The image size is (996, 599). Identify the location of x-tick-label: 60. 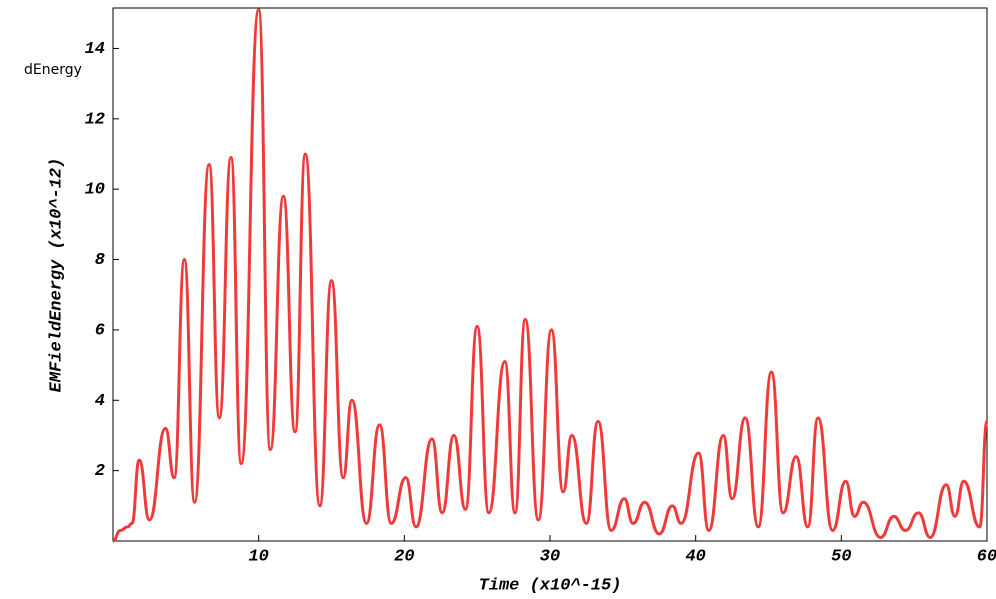
(986, 556).